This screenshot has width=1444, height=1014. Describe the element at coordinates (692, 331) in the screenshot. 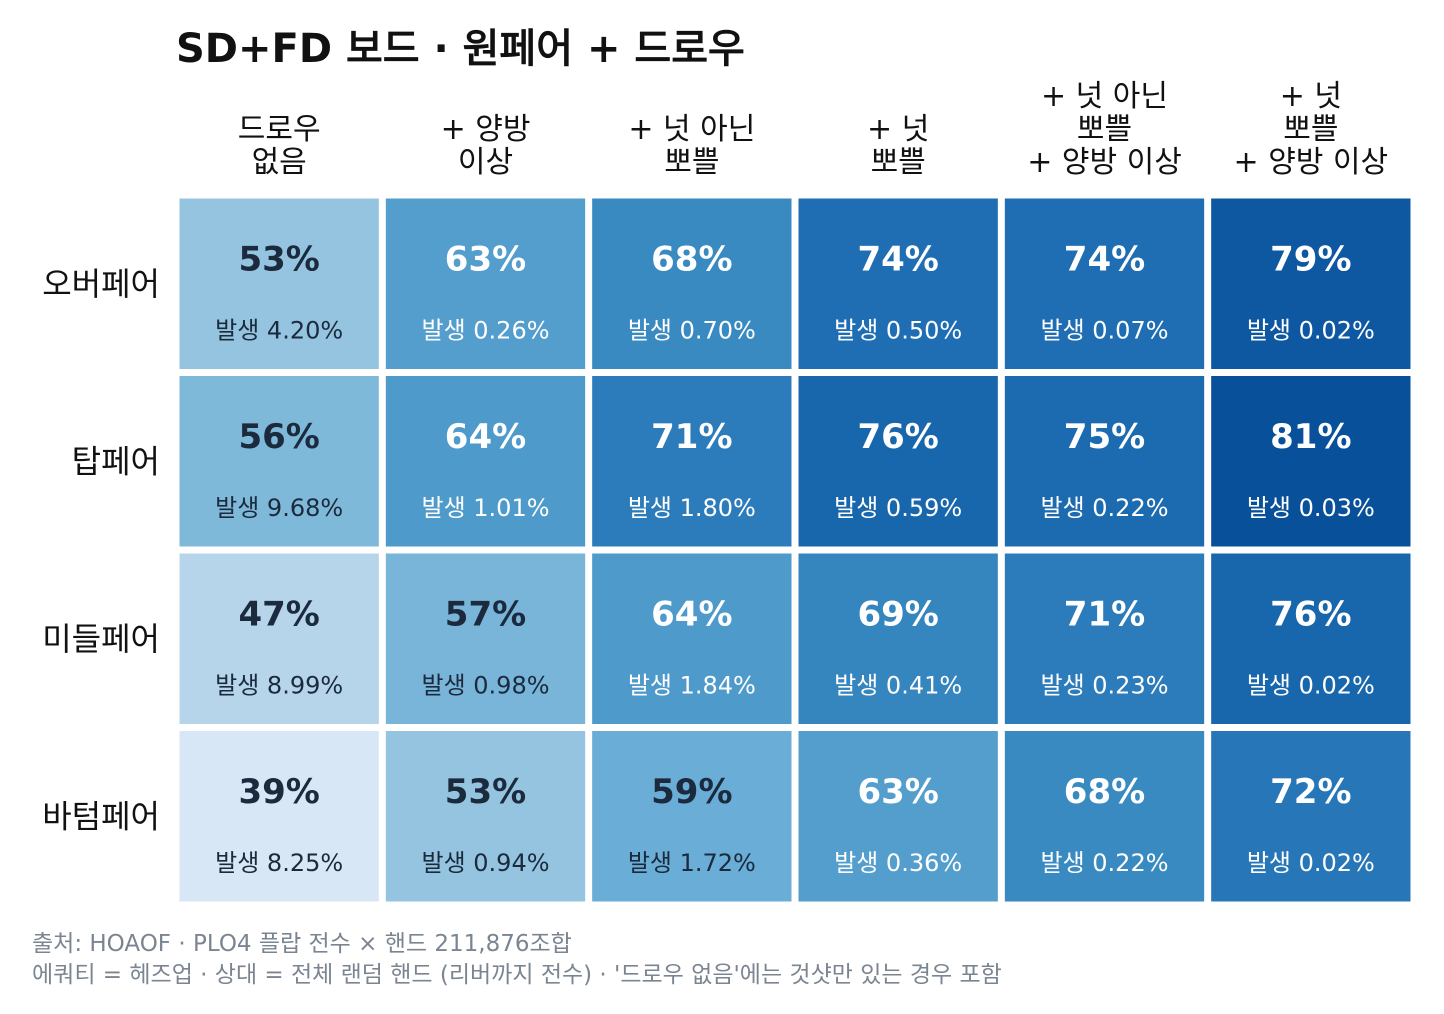

I see `cell-occurrence-label: 발생 0.70%` at that location.